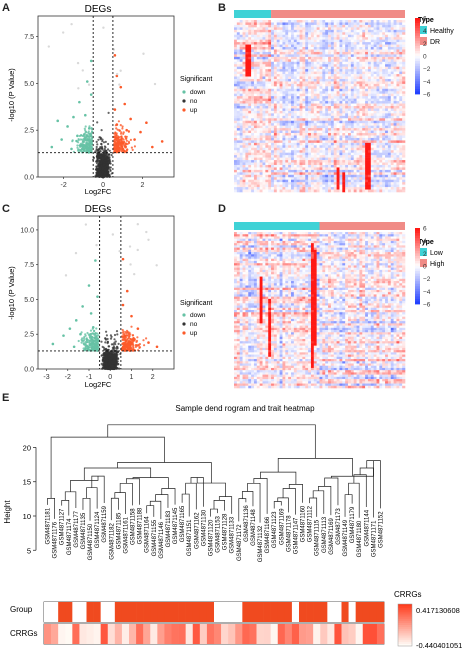  What do you see at coordinates (71, 24) in the screenshot?
I see `outlier-point` at bounding box center [71, 24].